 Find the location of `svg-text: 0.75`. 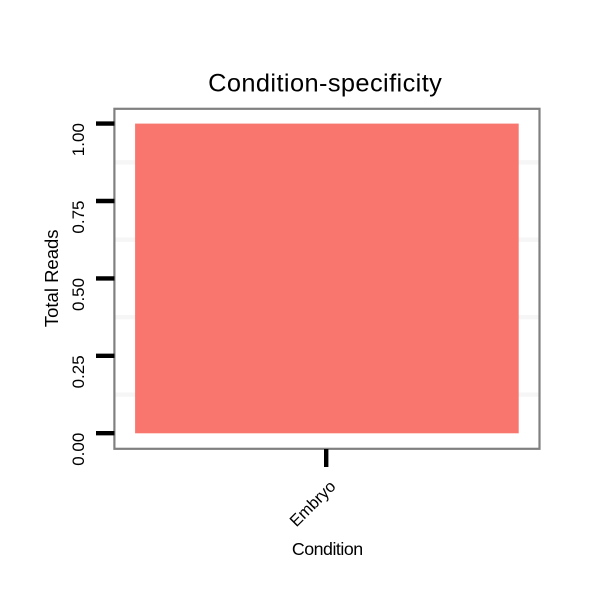

svg-text: 0.75 is located at coordinates (78, 217).